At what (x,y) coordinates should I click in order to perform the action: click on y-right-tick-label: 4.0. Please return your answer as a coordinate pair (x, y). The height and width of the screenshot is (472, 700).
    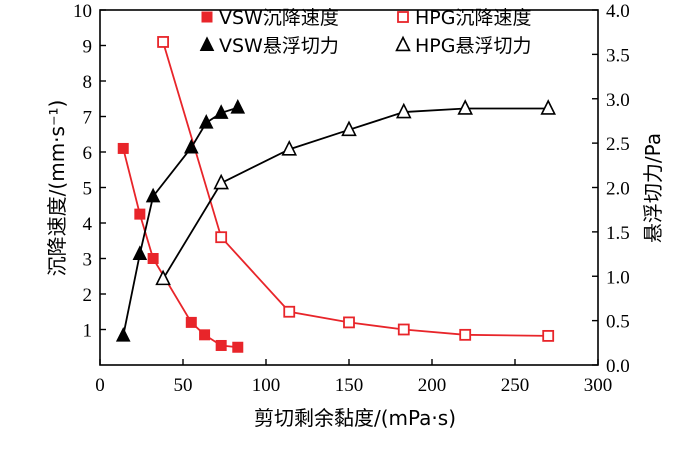
    Looking at the image, I should click on (618, 11).